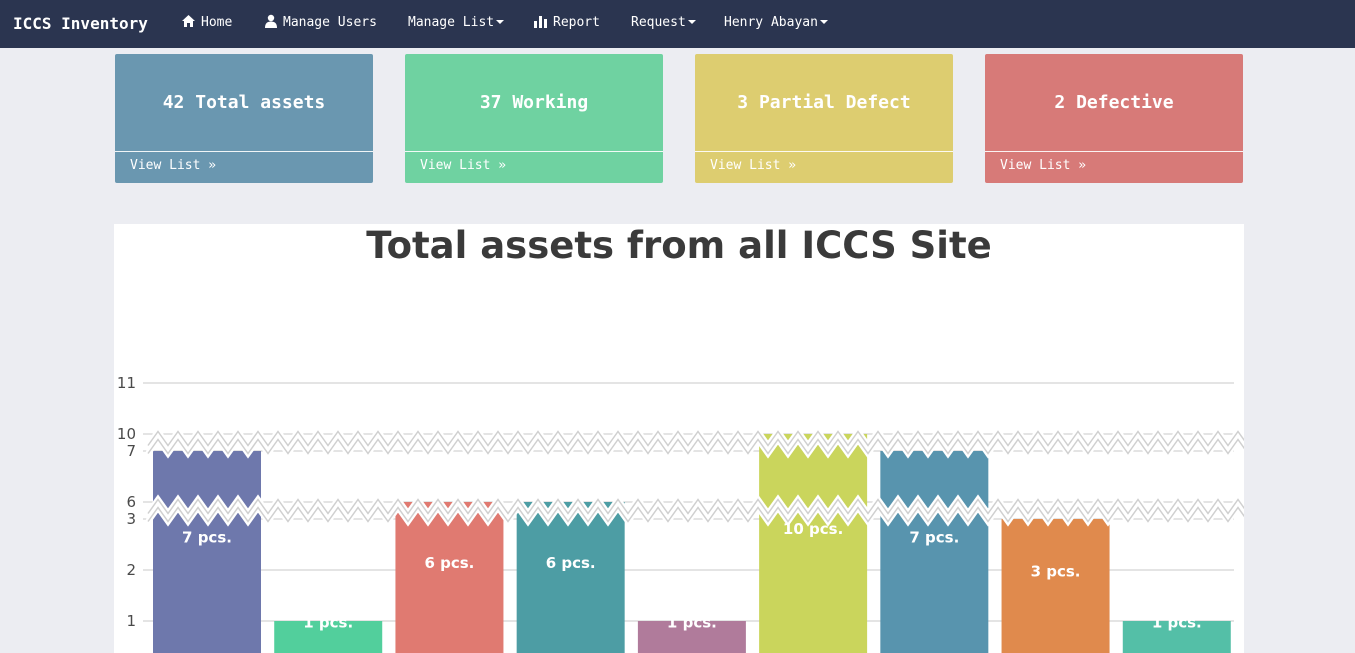 This screenshot has width=1355, height=653. What do you see at coordinates (330, 22) in the screenshot?
I see `nav-manage-users-label: Manage Users` at bounding box center [330, 22].